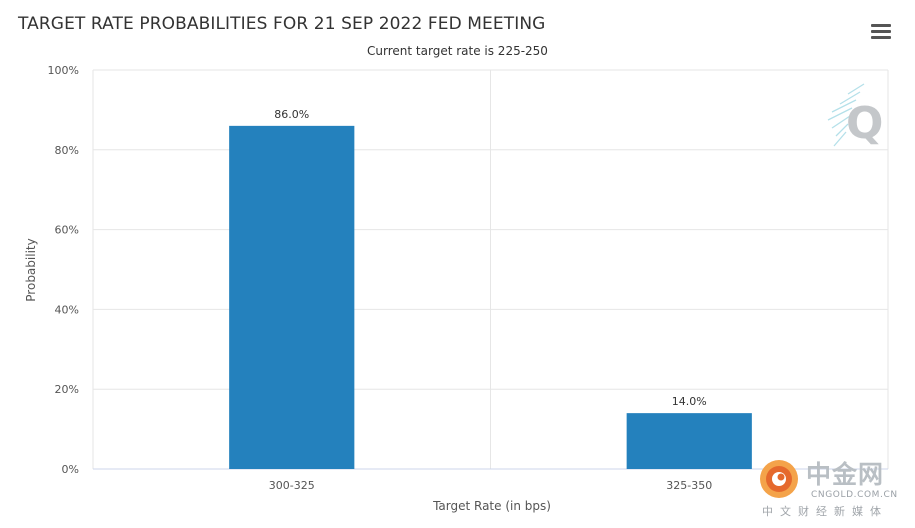 The image size is (915, 528). Describe the element at coordinates (845, 474) in the screenshot. I see `cngold-brand-name: 中金网` at that location.